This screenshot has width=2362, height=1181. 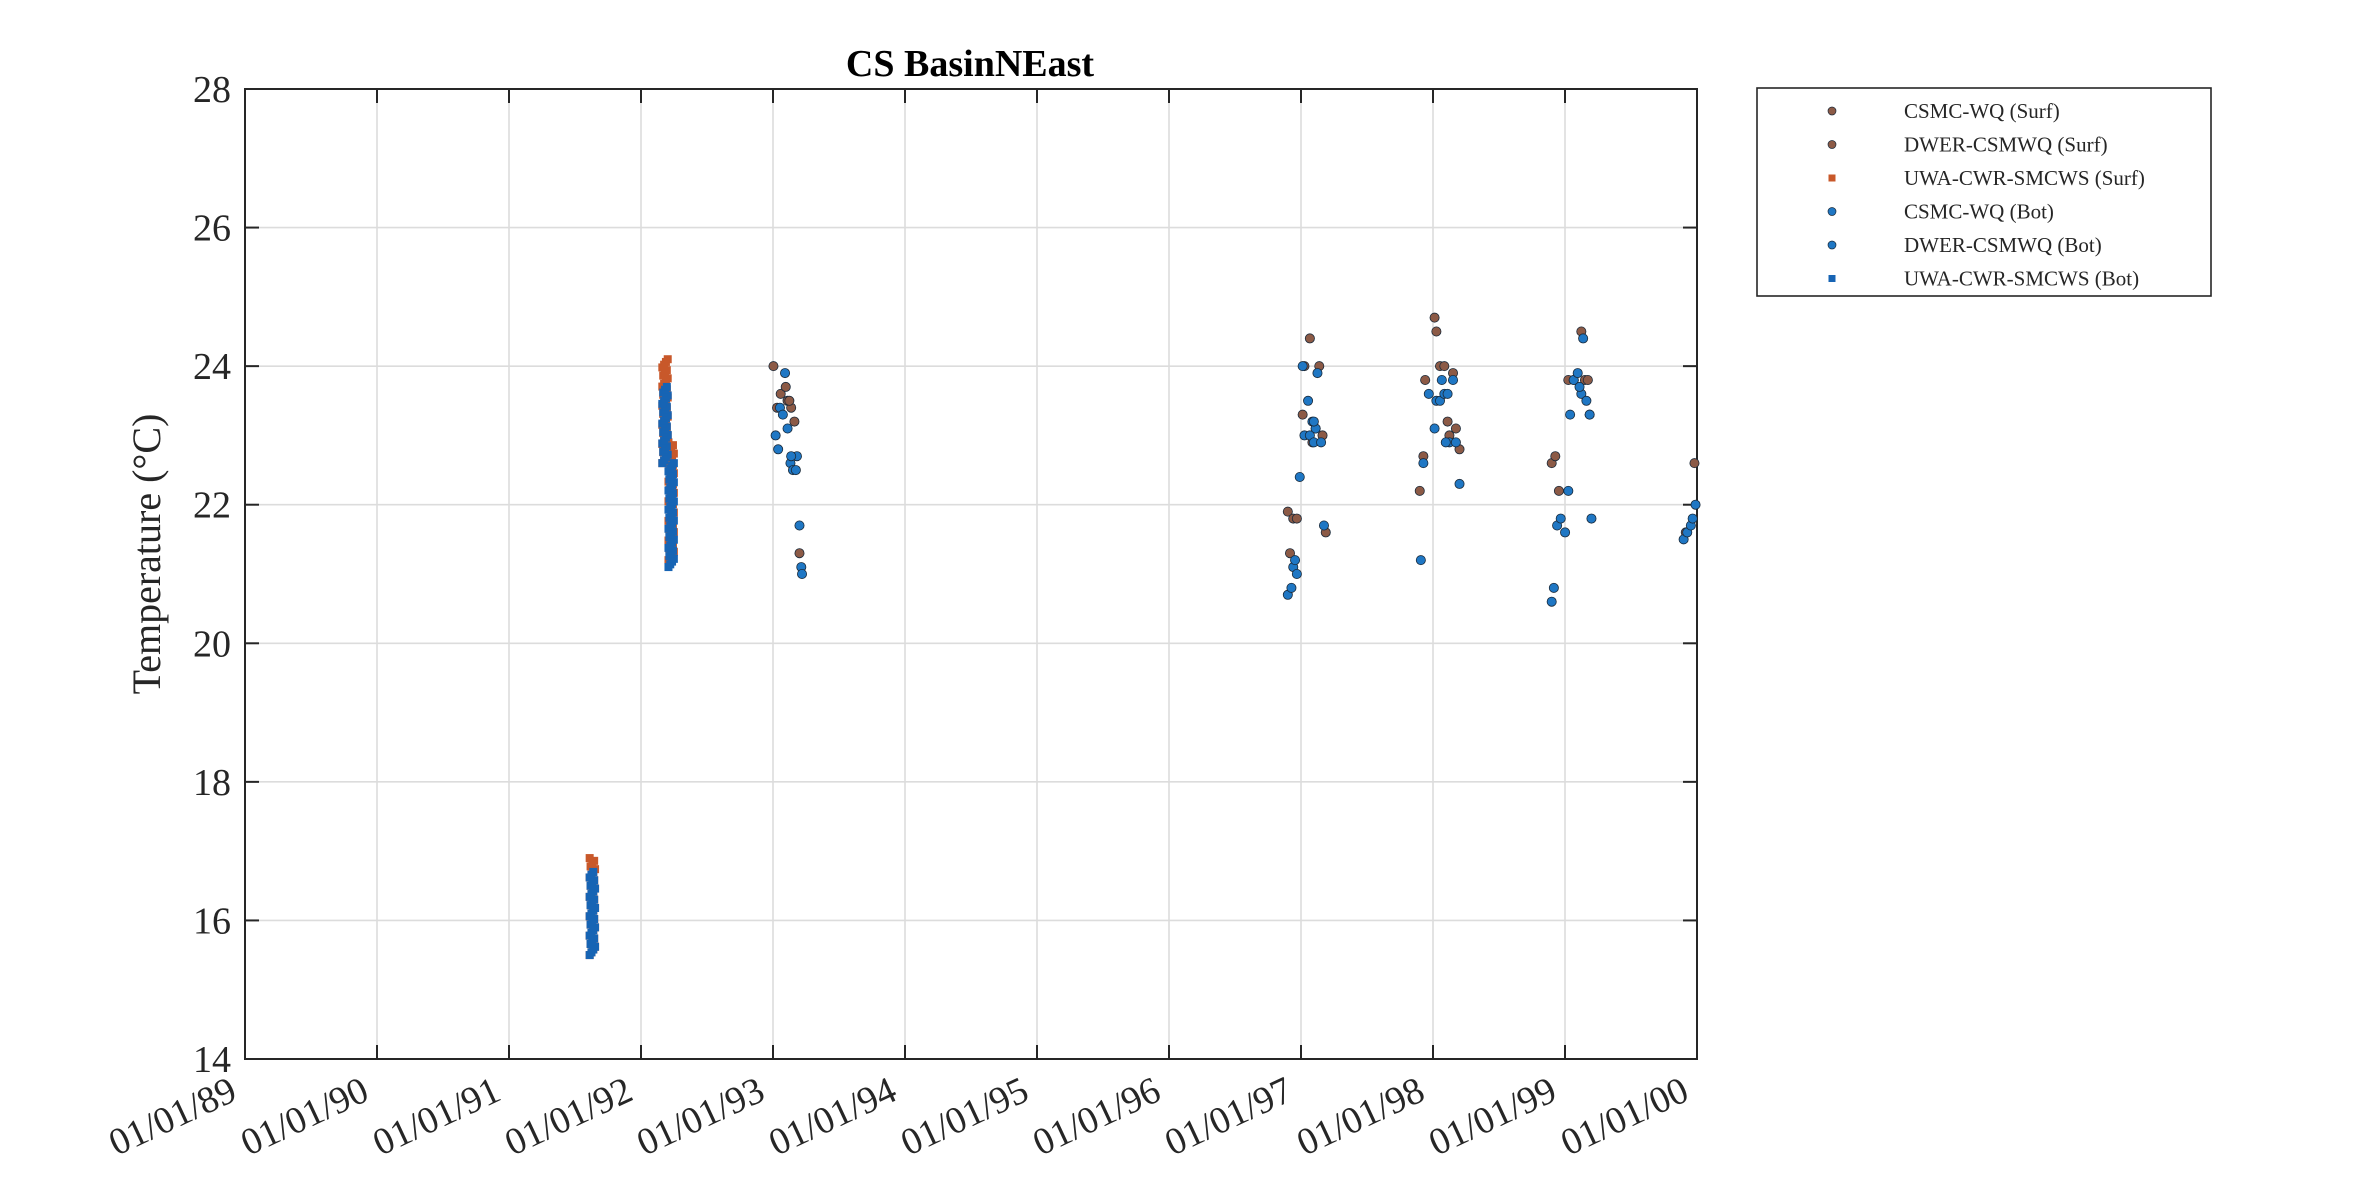 What do you see at coordinates (212, 229) in the screenshot?
I see `y-tick-label: 26` at bounding box center [212, 229].